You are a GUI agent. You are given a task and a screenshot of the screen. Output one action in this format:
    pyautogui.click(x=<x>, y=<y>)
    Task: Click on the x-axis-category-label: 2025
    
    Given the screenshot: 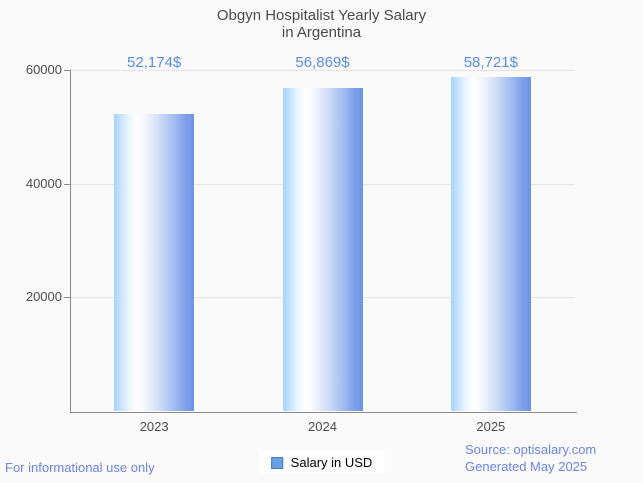 What is the action you would take?
    pyautogui.click(x=491, y=426)
    